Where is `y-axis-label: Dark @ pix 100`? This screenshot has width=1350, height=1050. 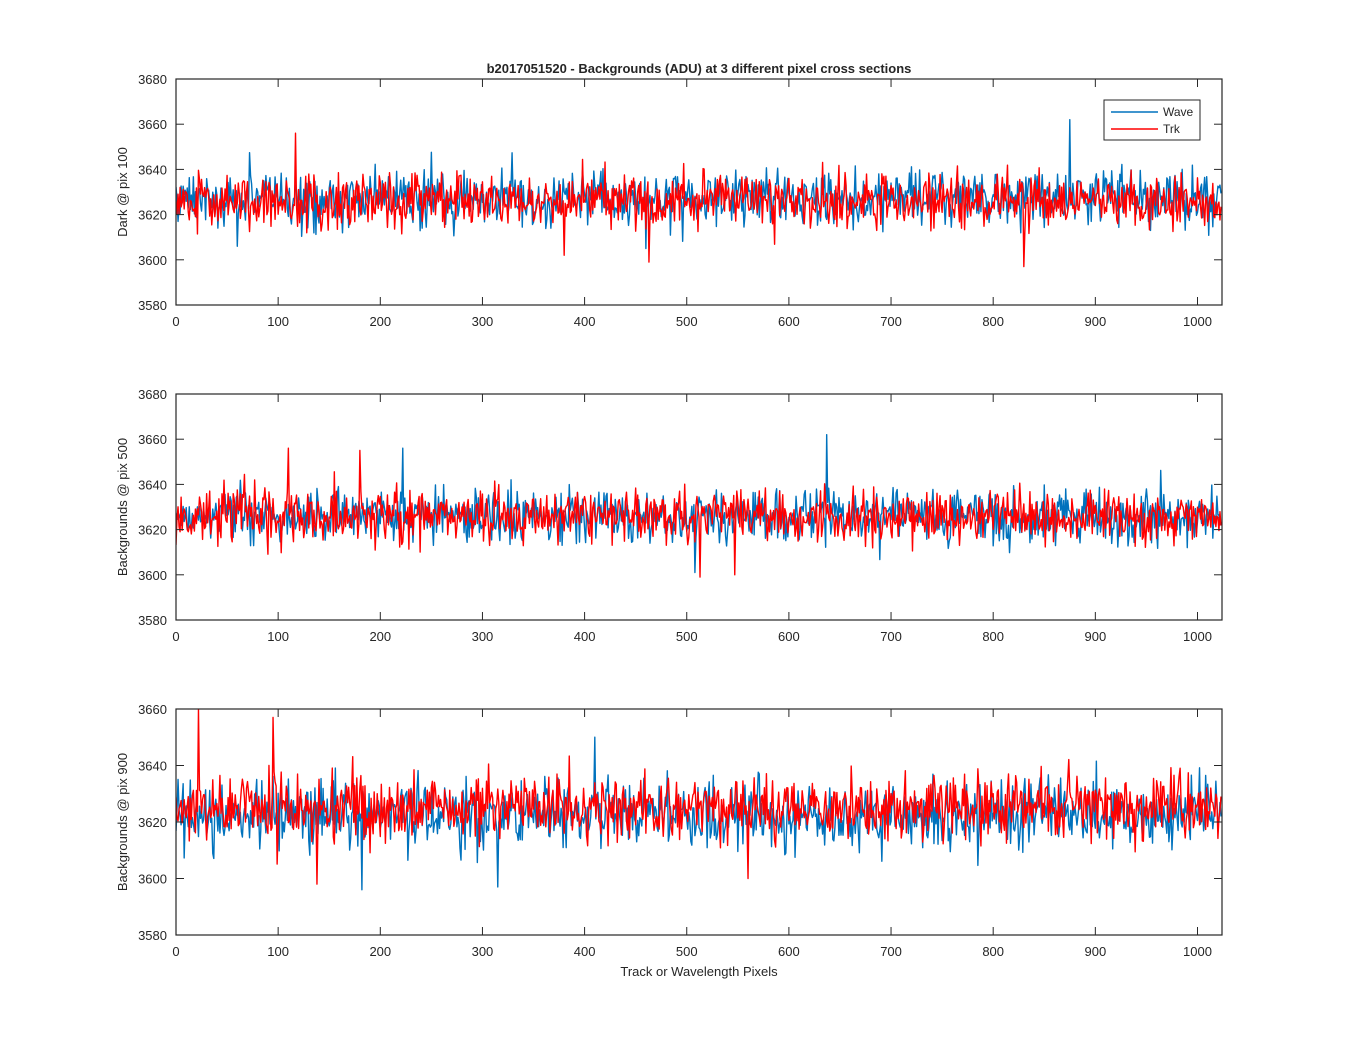
y-axis-label: Dark @ pix 100 is located at coordinates (122, 192).